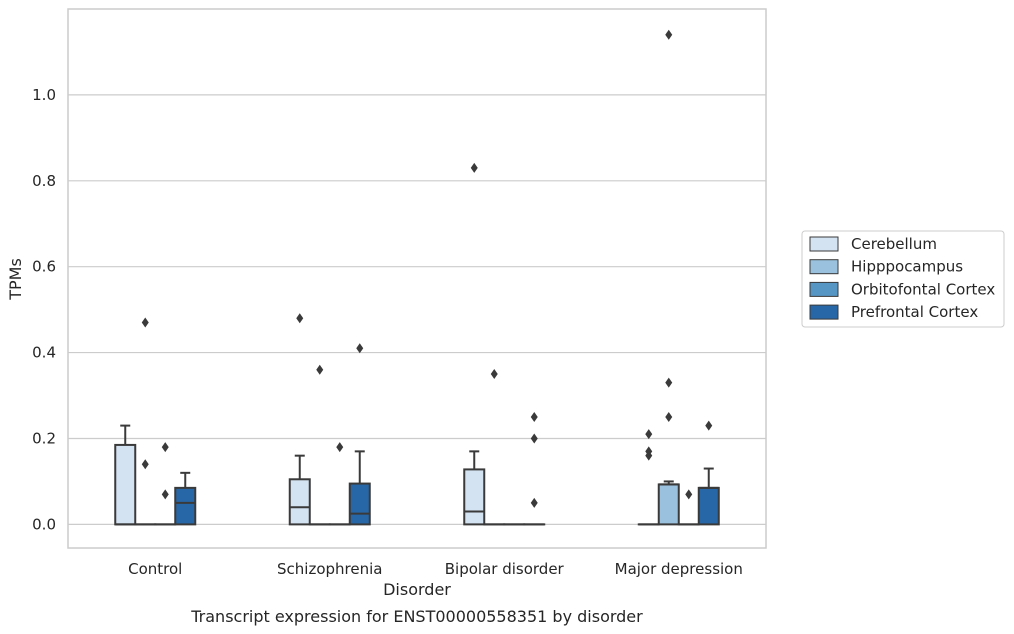  I want to click on x-axis-label: Disorder, so click(417, 589).